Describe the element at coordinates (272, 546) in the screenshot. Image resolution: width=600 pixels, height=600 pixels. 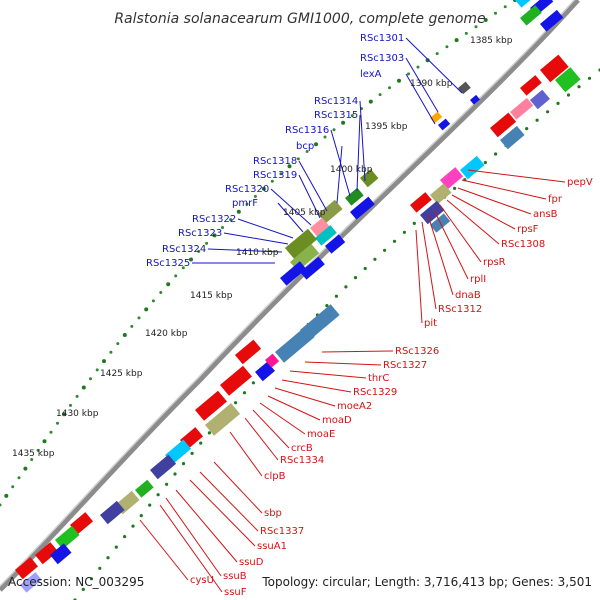
I see `reverse-gene-label: ssuA1` at that location.